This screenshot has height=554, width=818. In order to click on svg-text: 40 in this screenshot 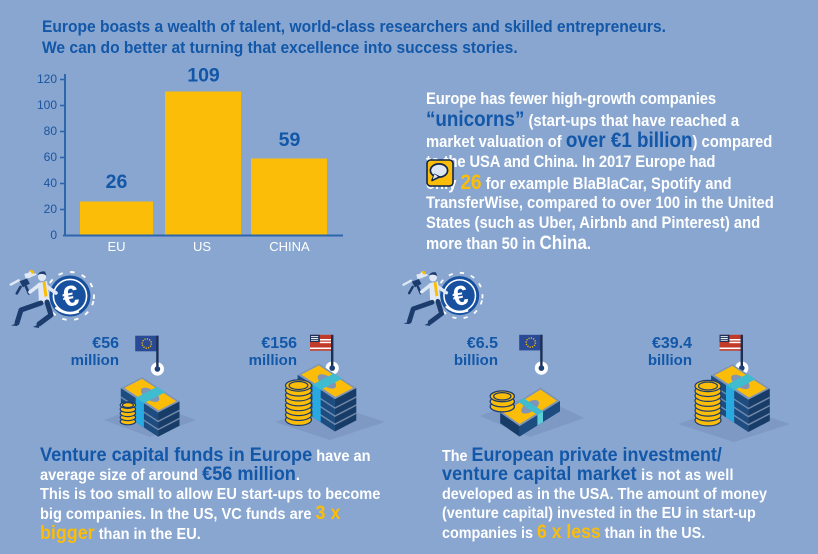, I will do `click(51, 183)`.